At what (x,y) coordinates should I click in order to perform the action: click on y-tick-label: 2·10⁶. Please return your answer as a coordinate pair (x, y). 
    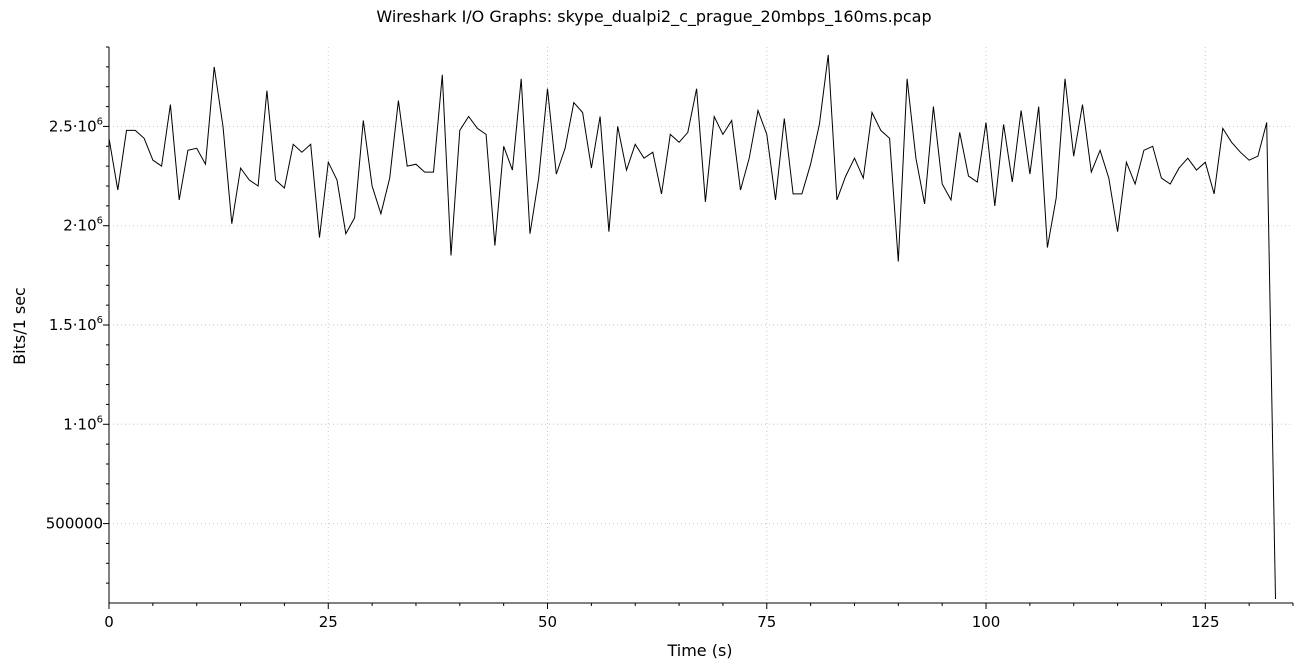
    Looking at the image, I should click on (83, 225).